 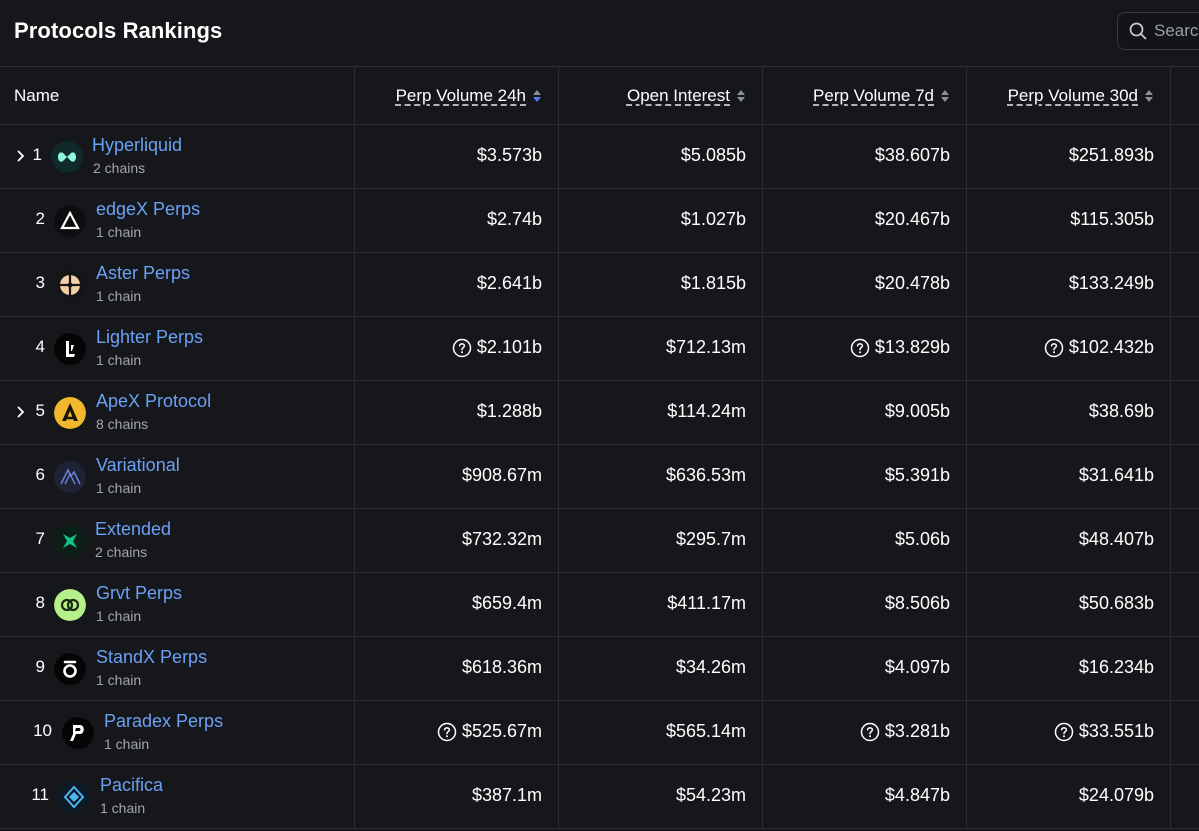 What do you see at coordinates (164, 721) in the screenshot?
I see `protocol-name-link: Paradex Perps` at bounding box center [164, 721].